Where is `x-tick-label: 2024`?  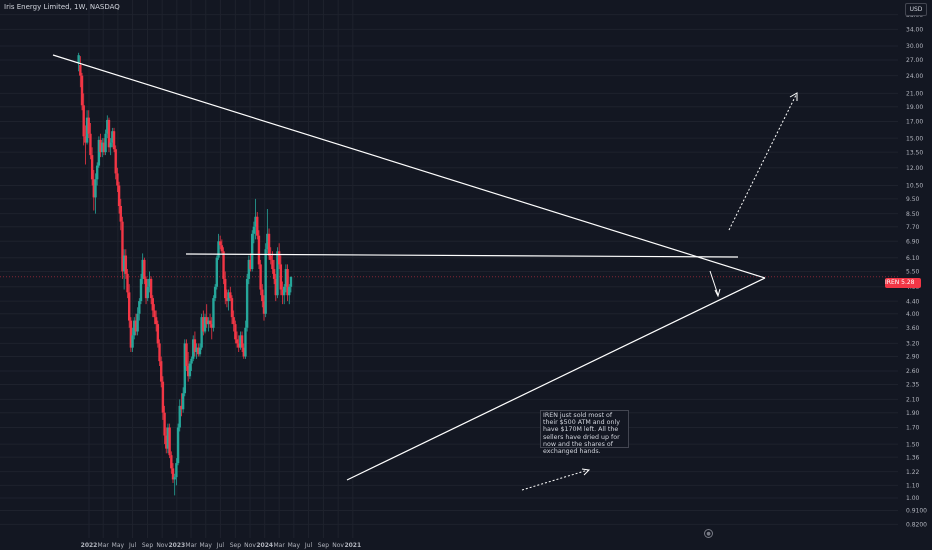
x-tick-label: 2024 is located at coordinates (264, 545).